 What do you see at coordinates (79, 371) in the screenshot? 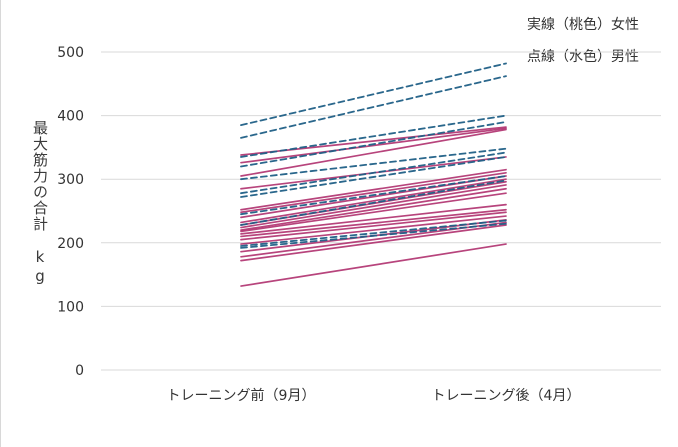
I see `y-tick-label: 0` at bounding box center [79, 371].